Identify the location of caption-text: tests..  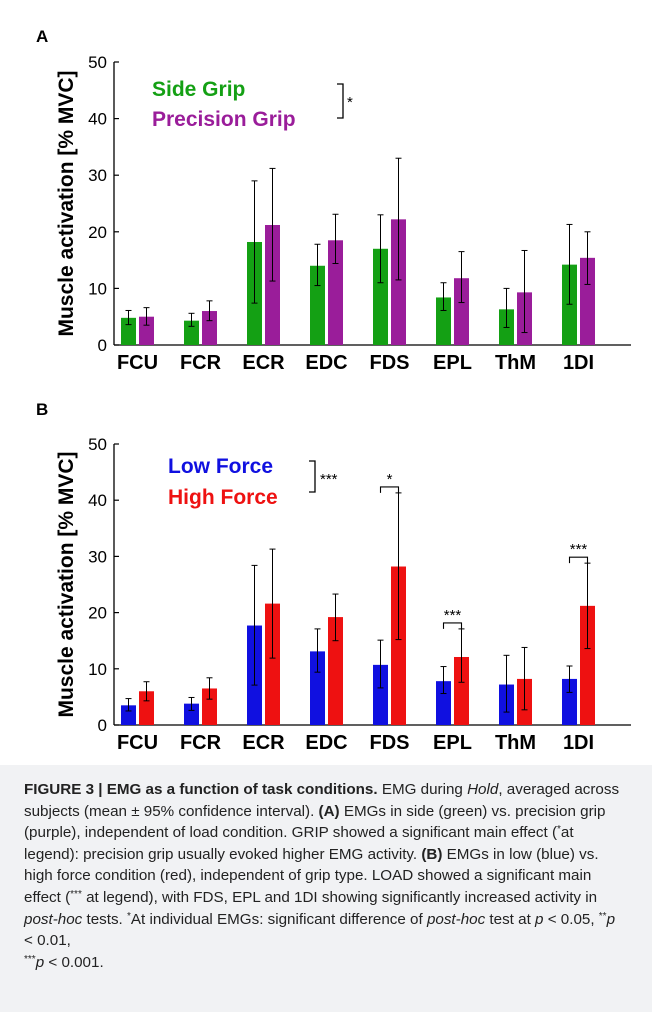
(104, 919).